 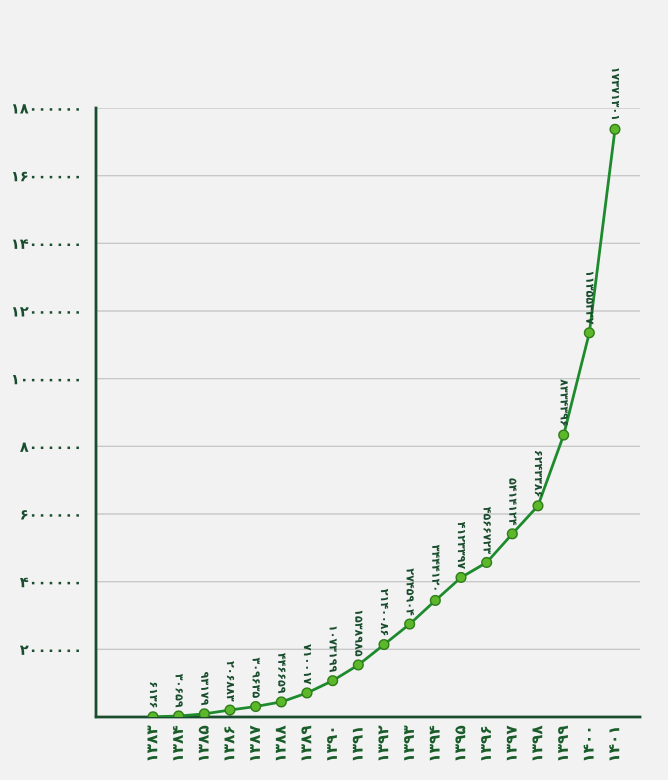 I want to click on x-tick-label: ۱۳۸۳, so click(x=153, y=743).